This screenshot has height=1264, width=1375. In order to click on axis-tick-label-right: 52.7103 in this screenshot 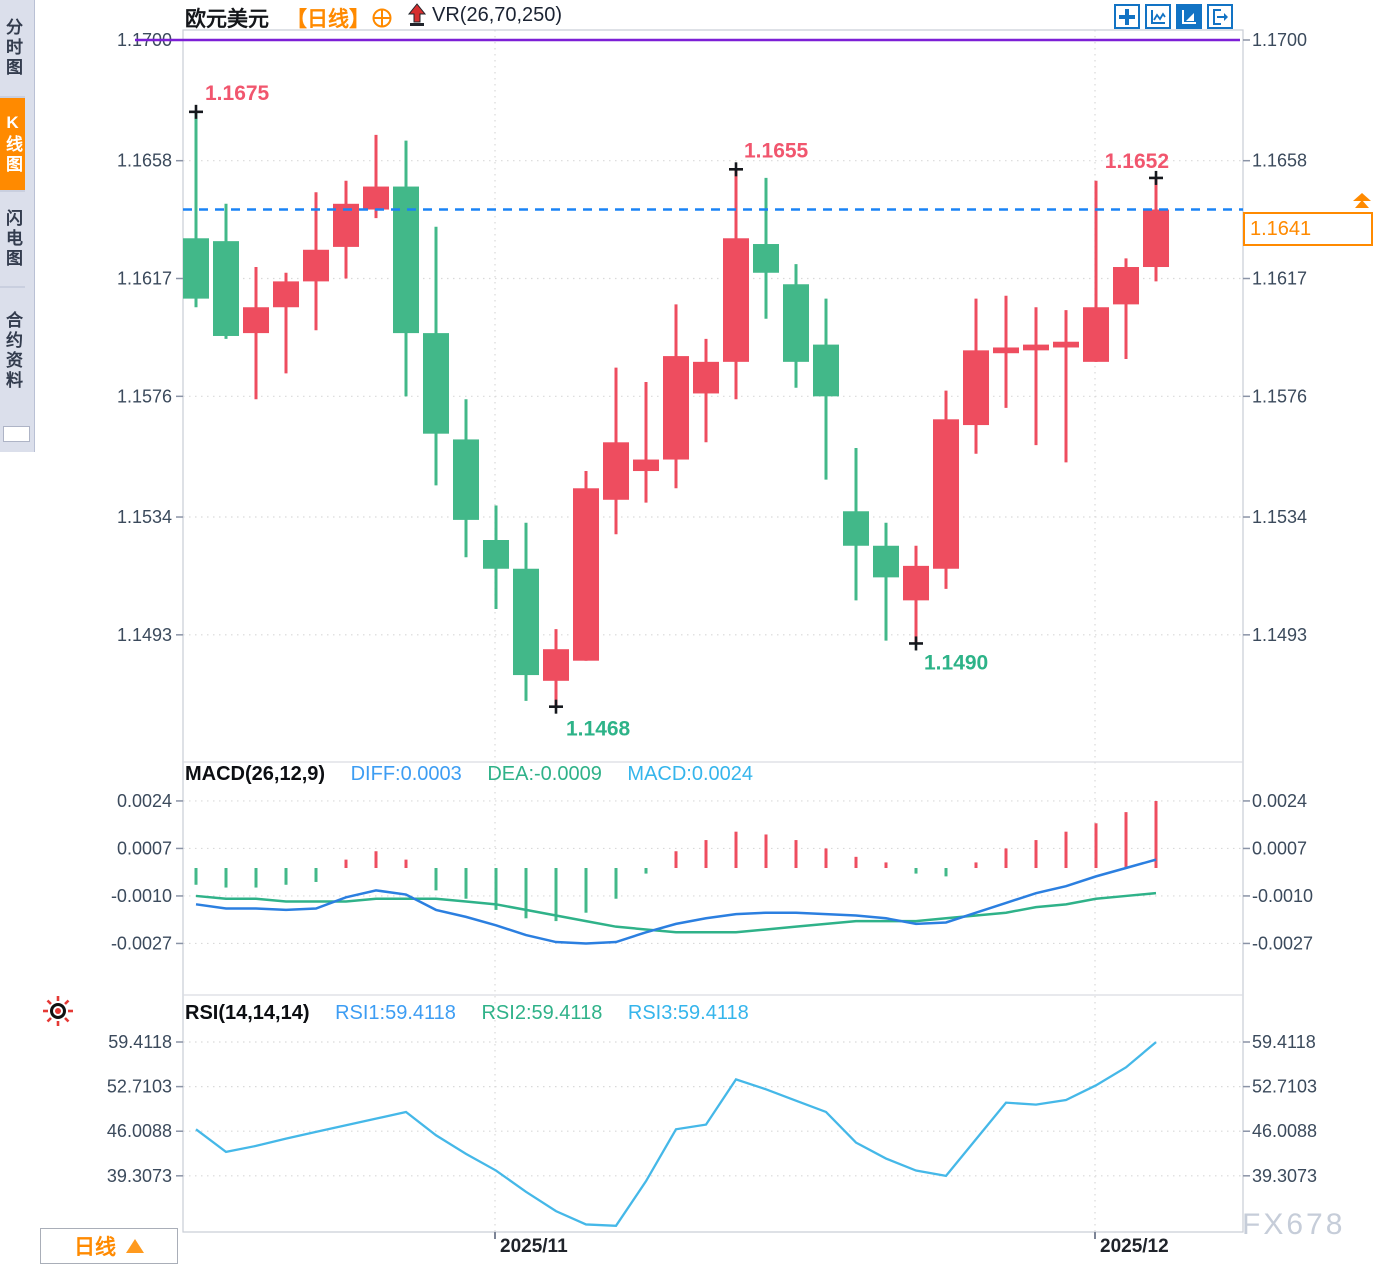, I will do `click(1284, 1087)`.